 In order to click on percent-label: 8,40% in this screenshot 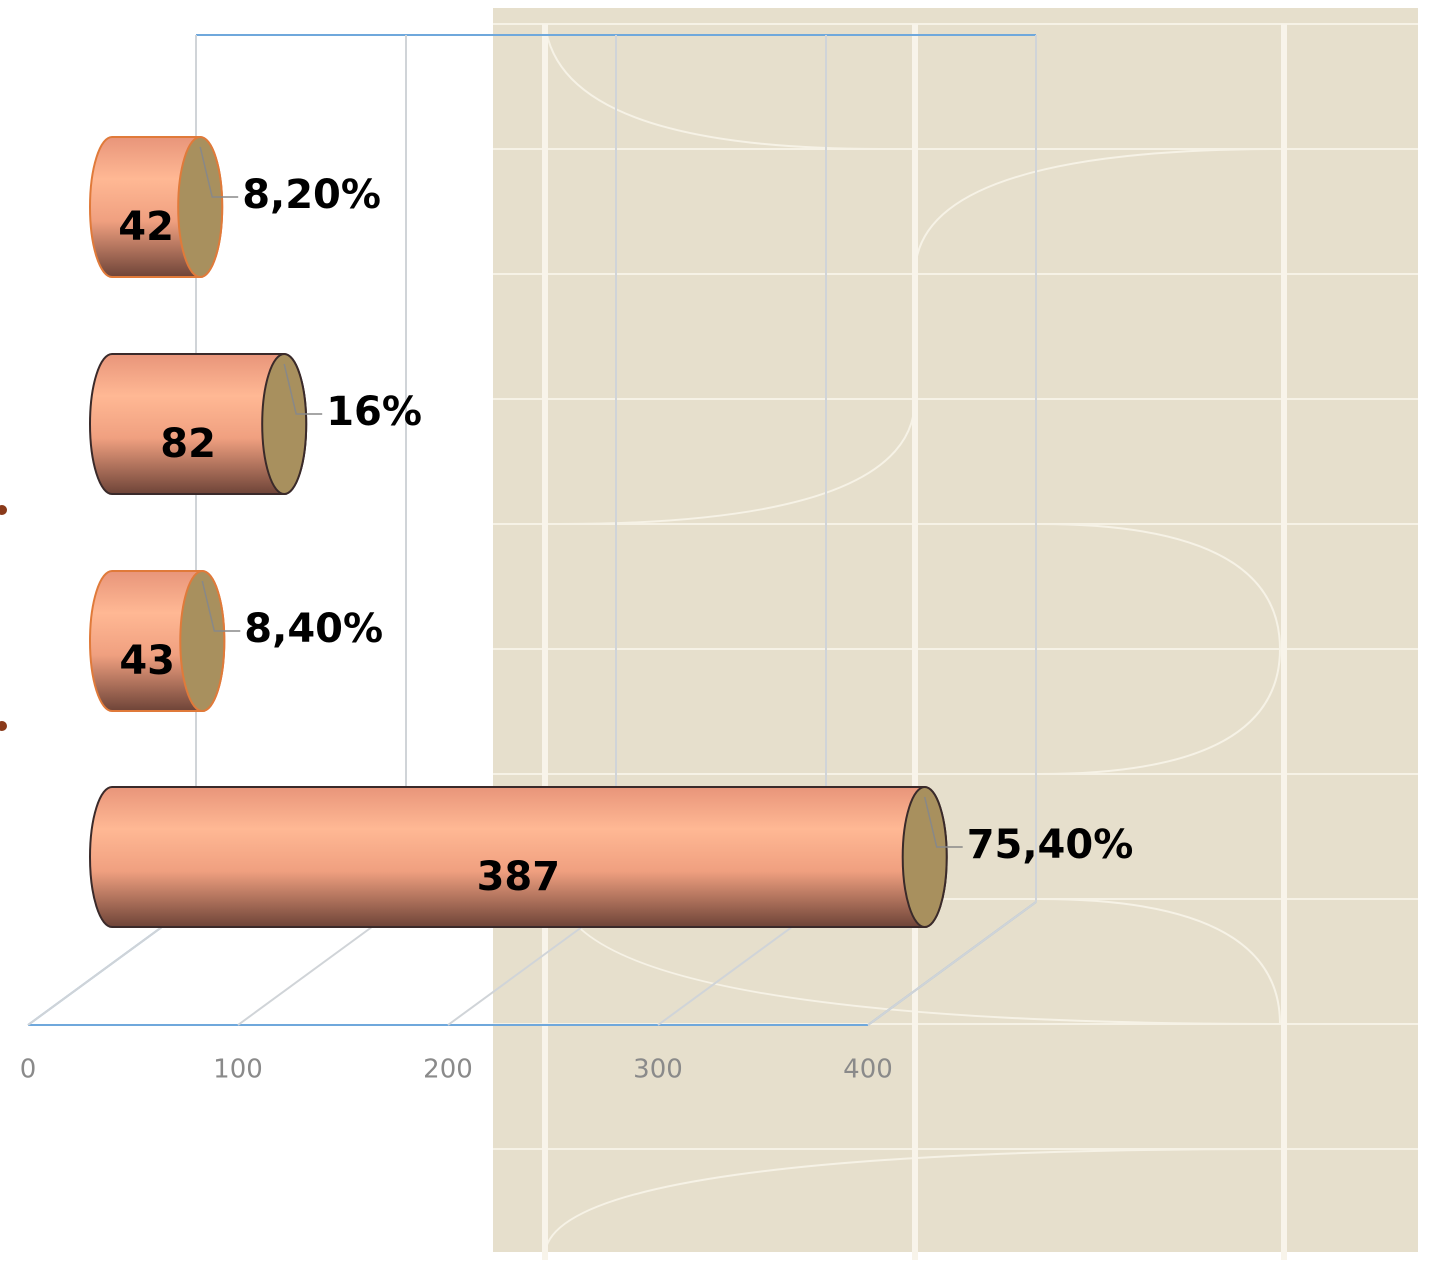, I will do `click(313, 629)`.